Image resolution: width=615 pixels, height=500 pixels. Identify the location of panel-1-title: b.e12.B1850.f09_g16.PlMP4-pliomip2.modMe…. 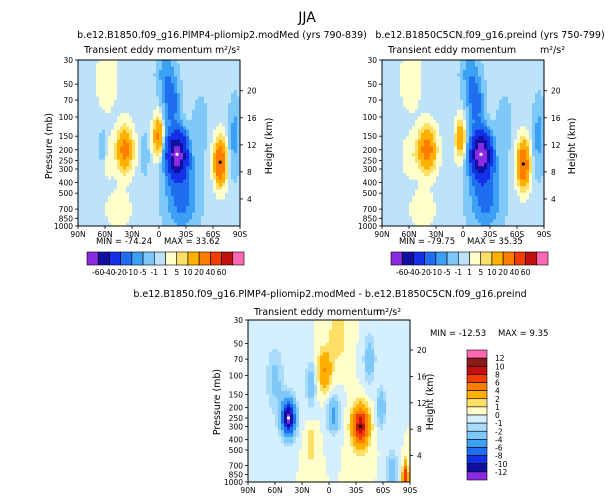
(222, 35).